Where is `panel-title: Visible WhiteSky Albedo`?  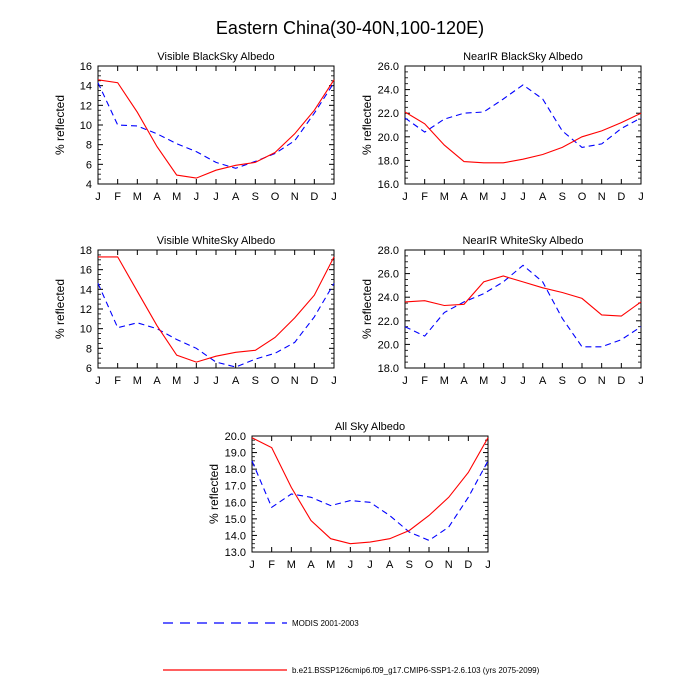
panel-title: Visible WhiteSky Albedo is located at coordinates (216, 241).